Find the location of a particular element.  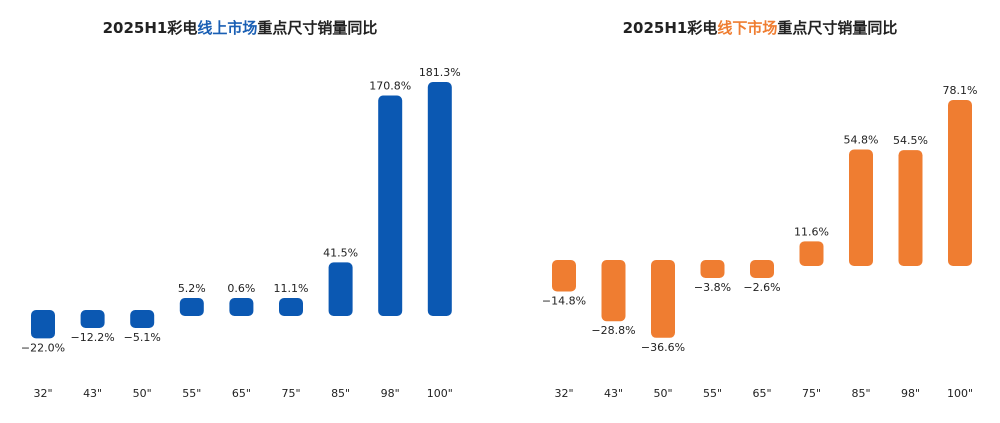

title-part: 线下市场 is located at coordinates (747, 28).